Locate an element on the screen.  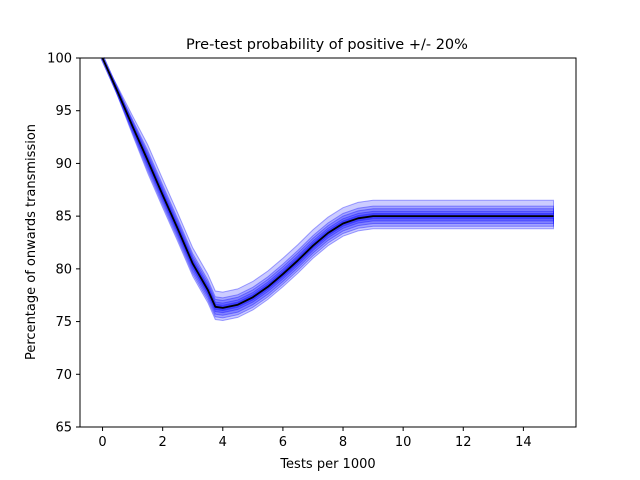
x-axis-label: Tests per 1000 is located at coordinates (327, 464).